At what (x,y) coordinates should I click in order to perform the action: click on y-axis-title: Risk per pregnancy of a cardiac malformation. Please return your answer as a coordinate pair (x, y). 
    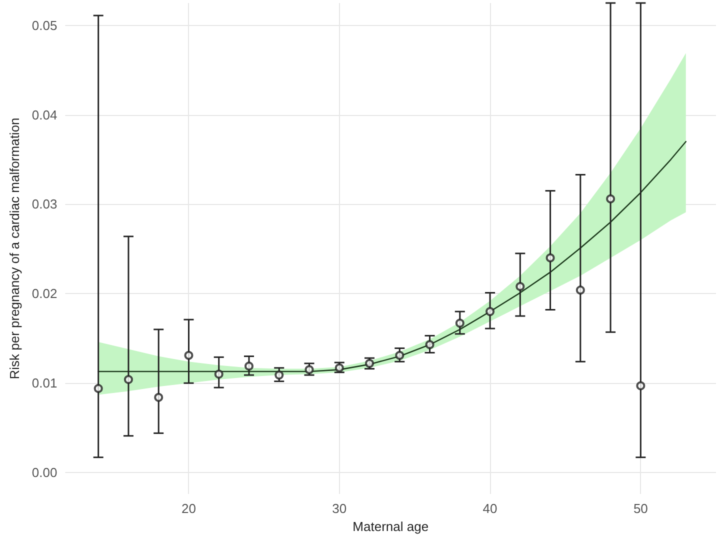
    Looking at the image, I should click on (14, 249).